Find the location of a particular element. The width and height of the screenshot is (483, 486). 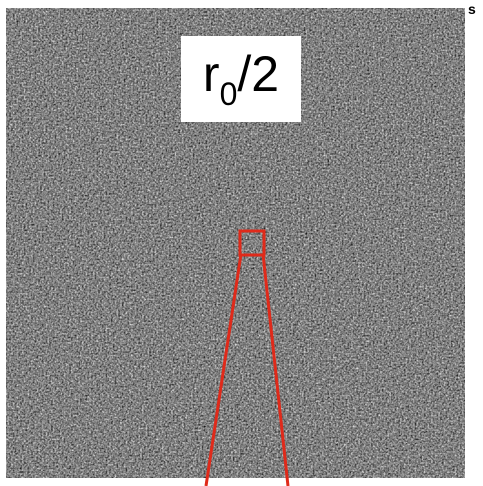

zoom-line-right is located at coordinates (275, 369).